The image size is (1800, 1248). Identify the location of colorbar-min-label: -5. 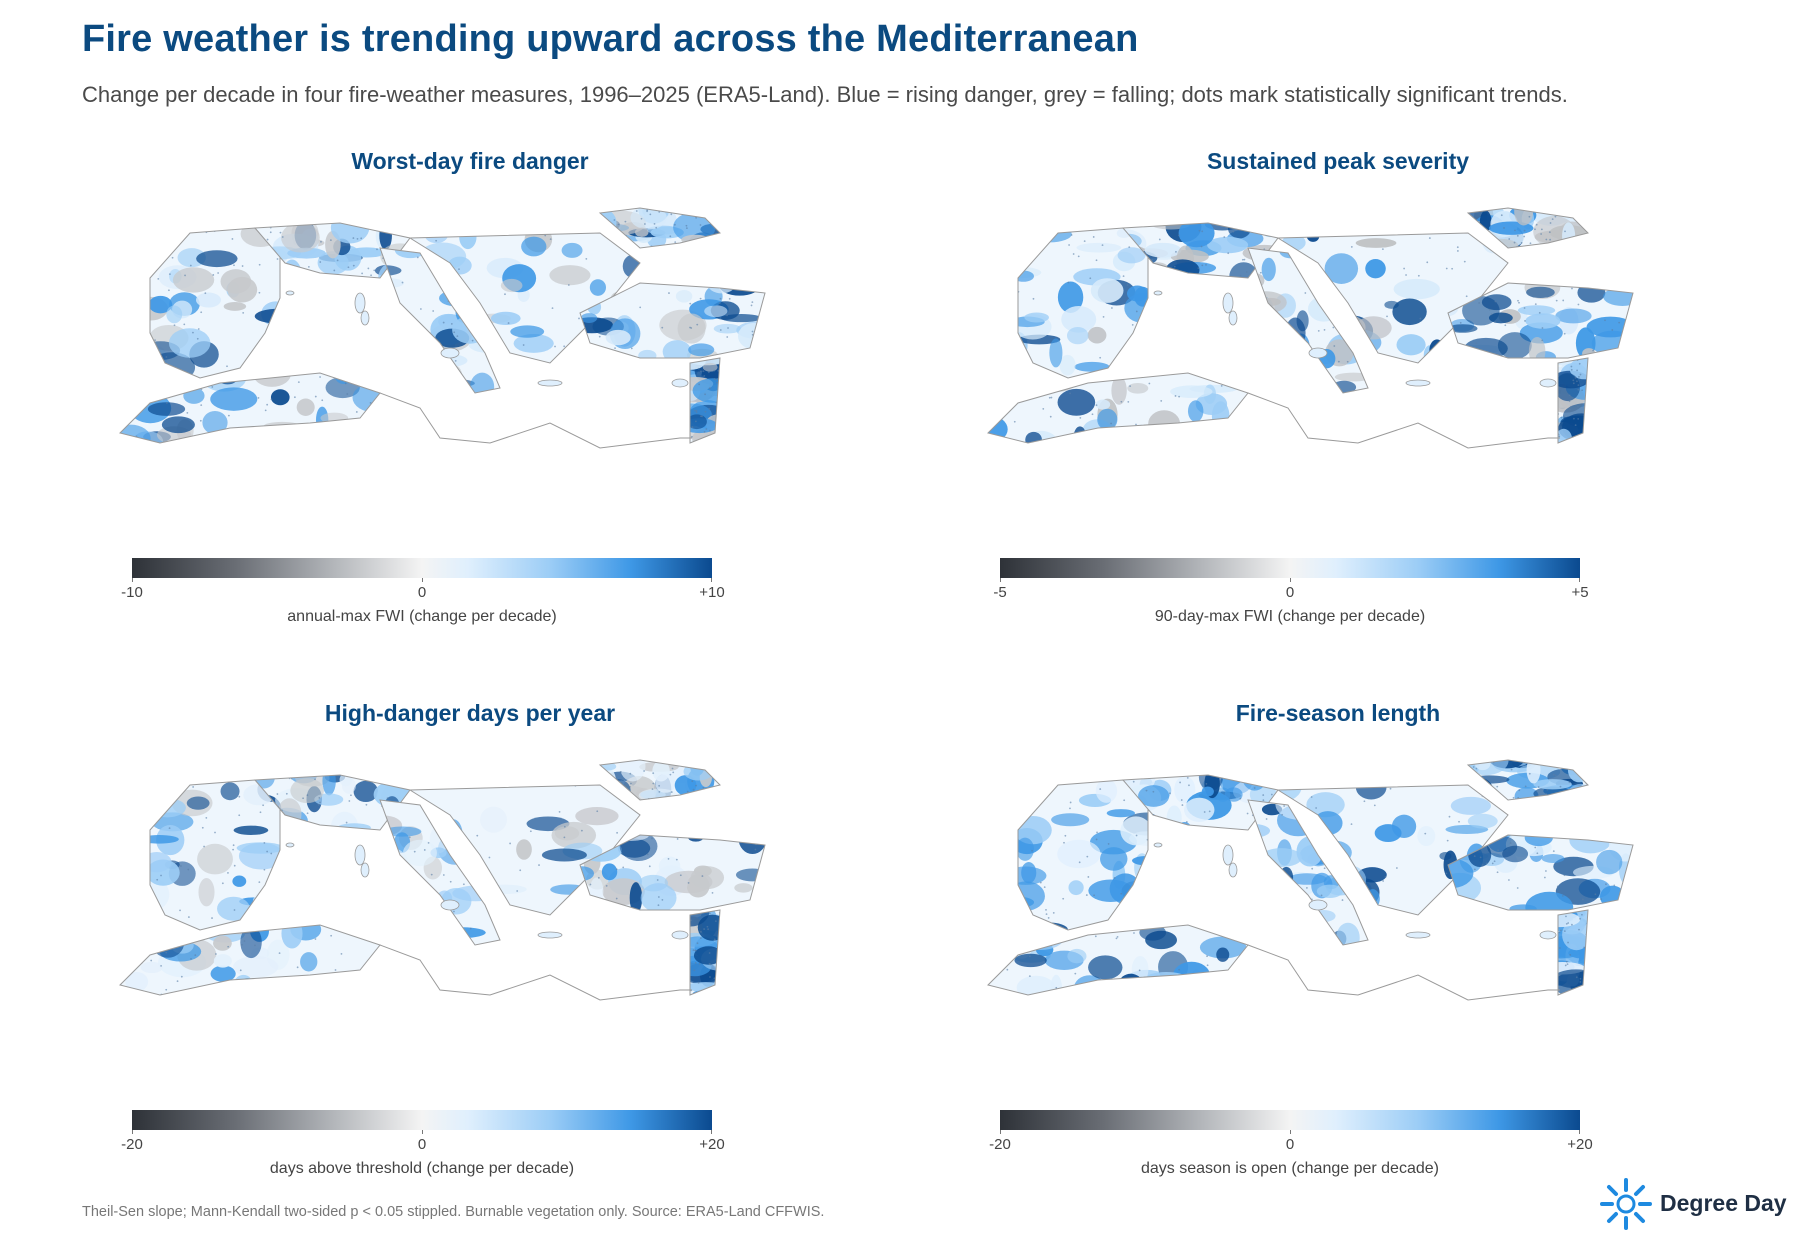
(1000, 592).